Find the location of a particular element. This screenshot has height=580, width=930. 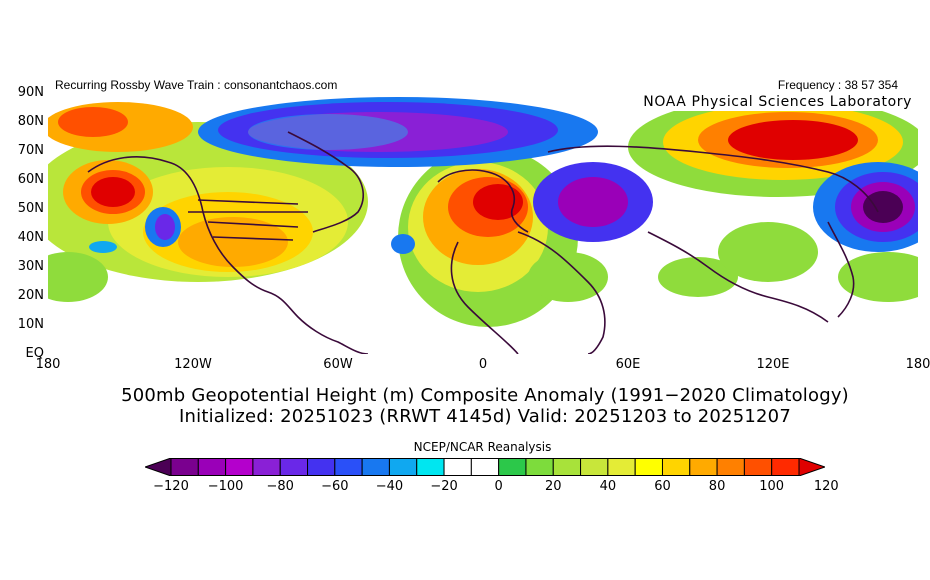

lat-label: 80N is located at coordinates (30, 121).